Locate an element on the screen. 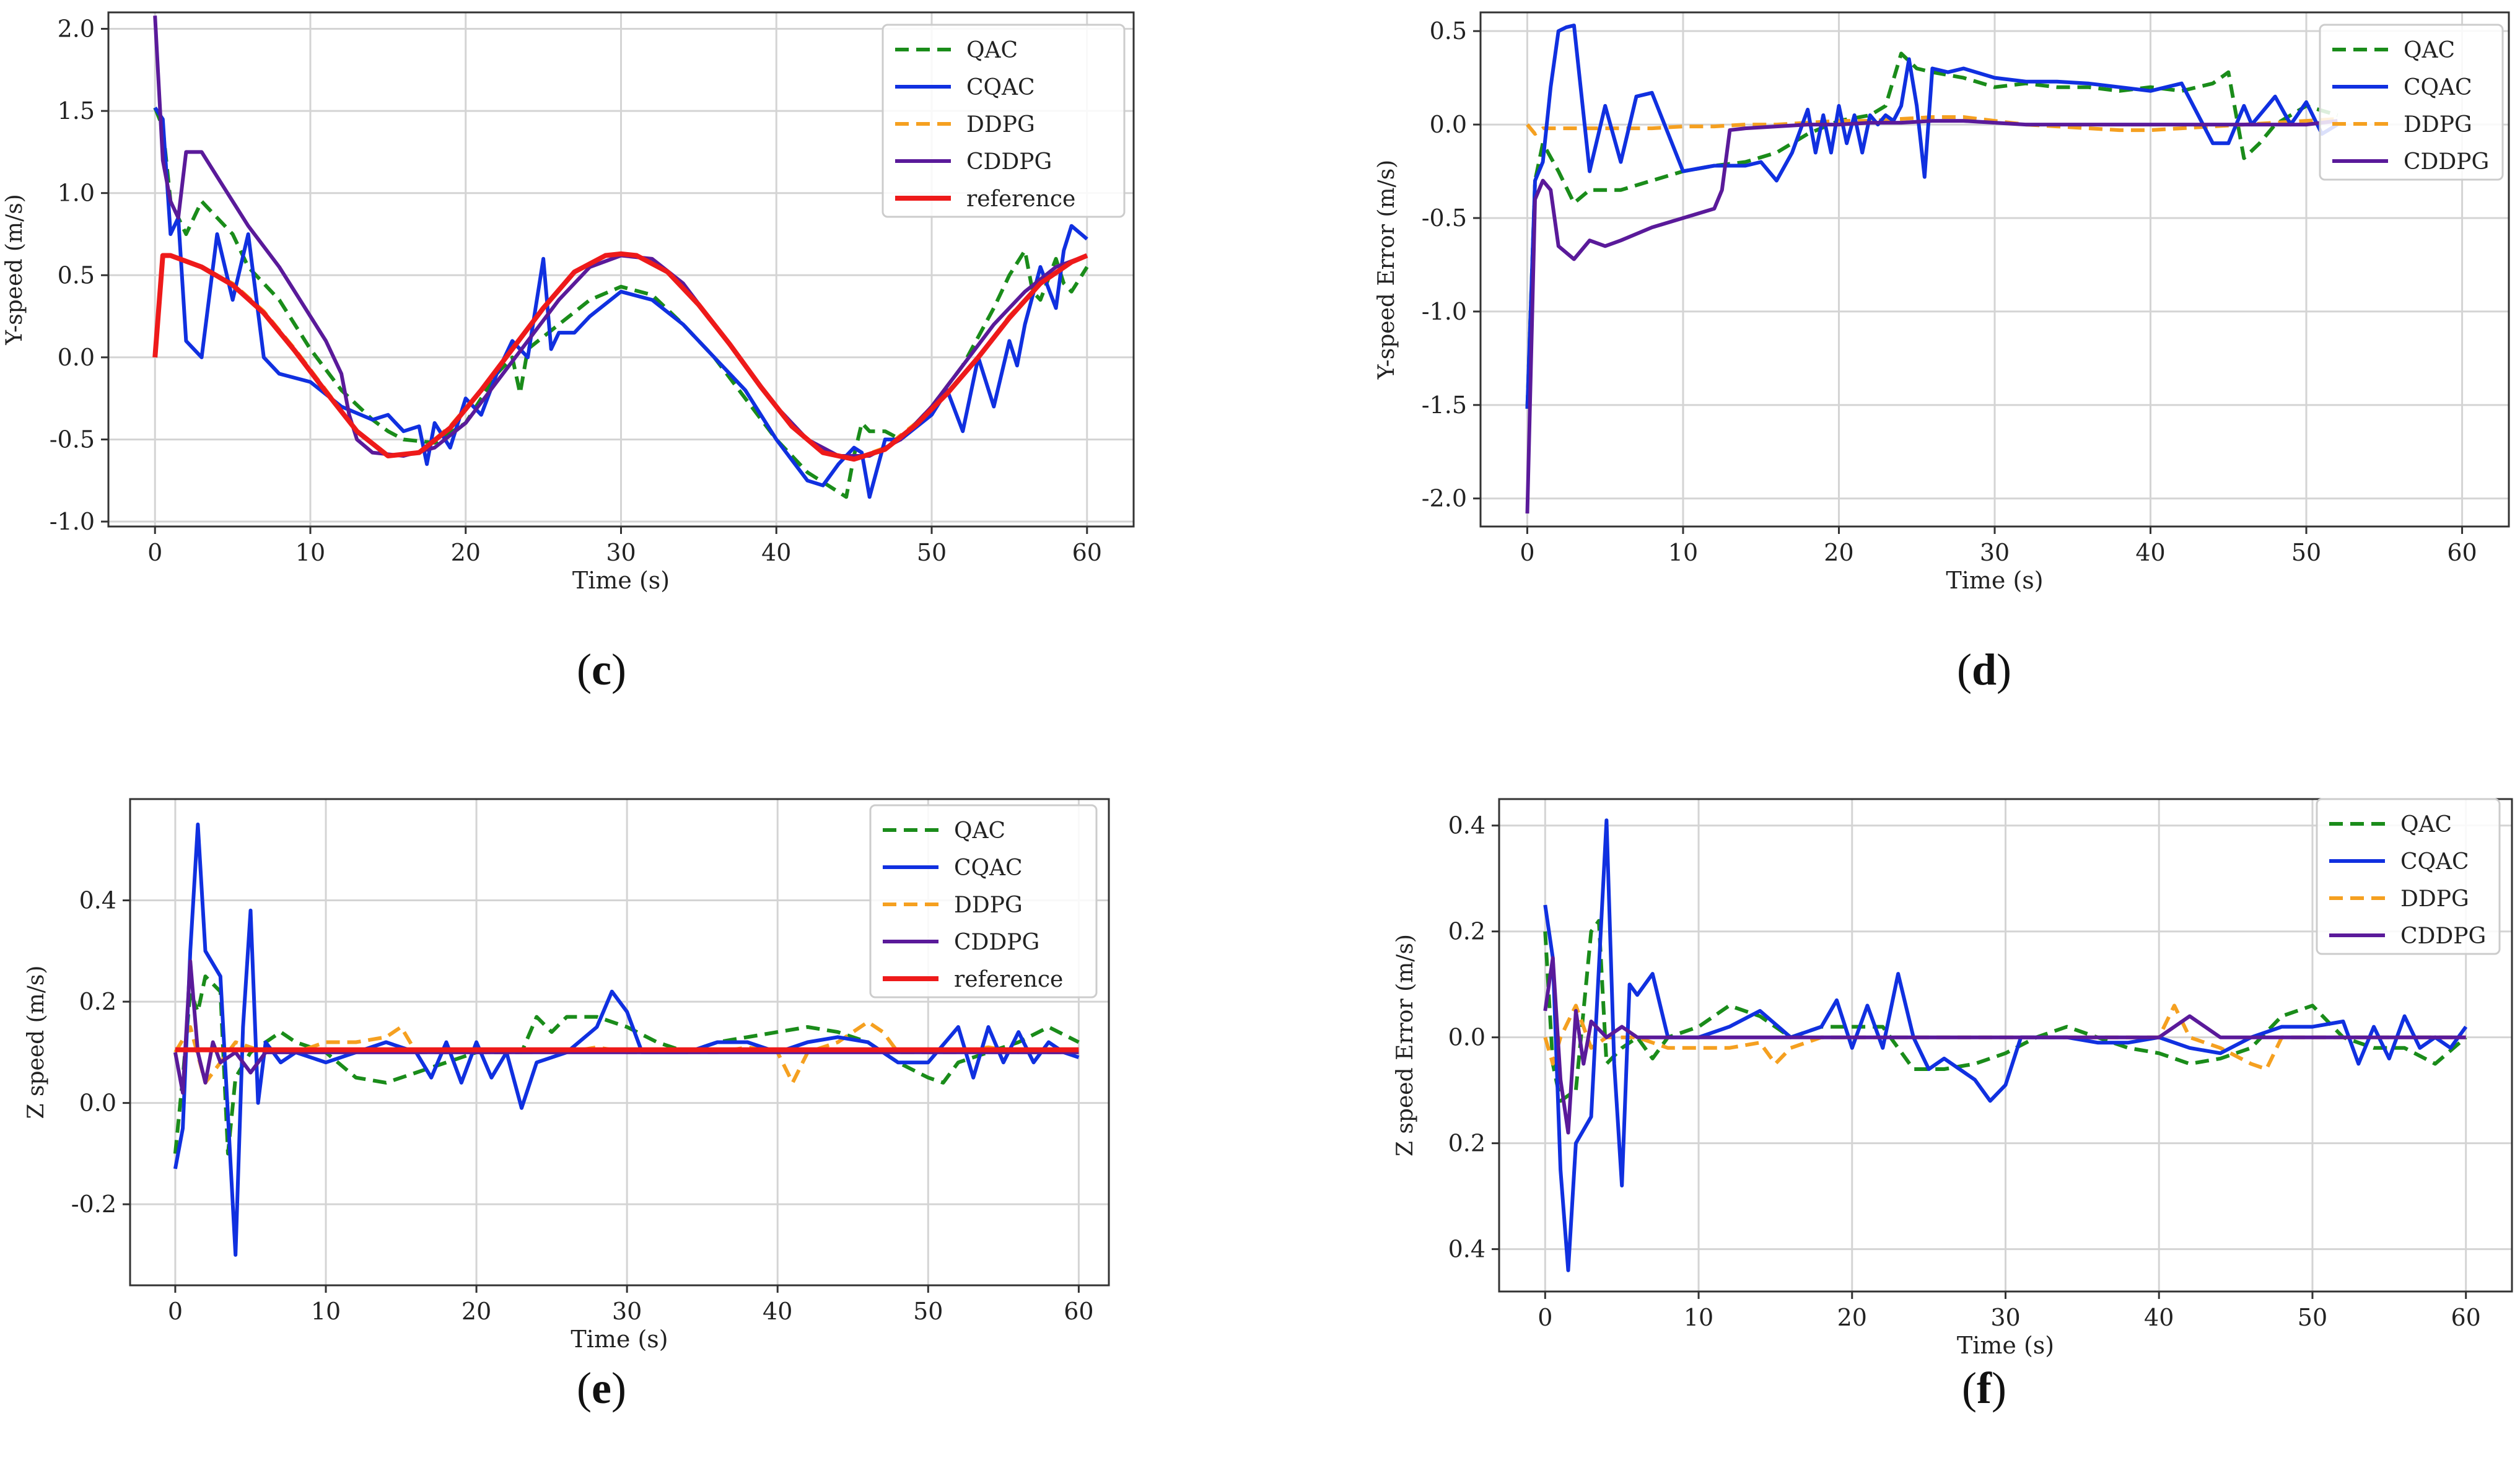 The image size is (2520, 1473). legend: QAC CQAC DDPG CDDPG reference is located at coordinates (1004, 121).